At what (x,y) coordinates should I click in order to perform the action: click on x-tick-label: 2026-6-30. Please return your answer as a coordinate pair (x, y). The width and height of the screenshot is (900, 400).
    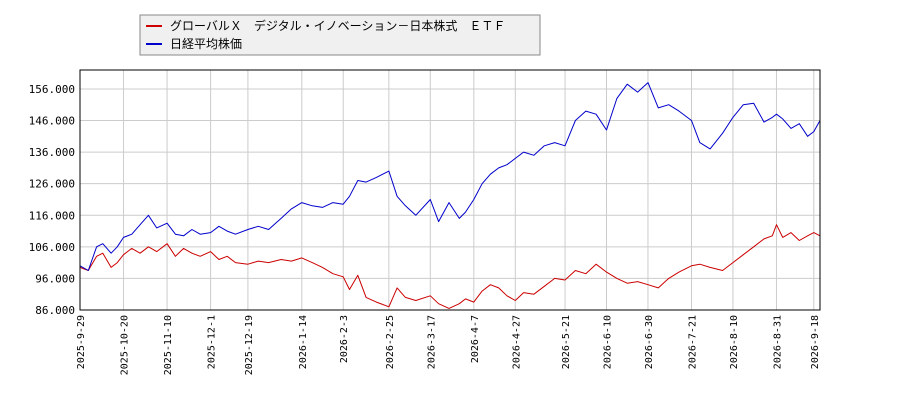
    Looking at the image, I should click on (649, 342).